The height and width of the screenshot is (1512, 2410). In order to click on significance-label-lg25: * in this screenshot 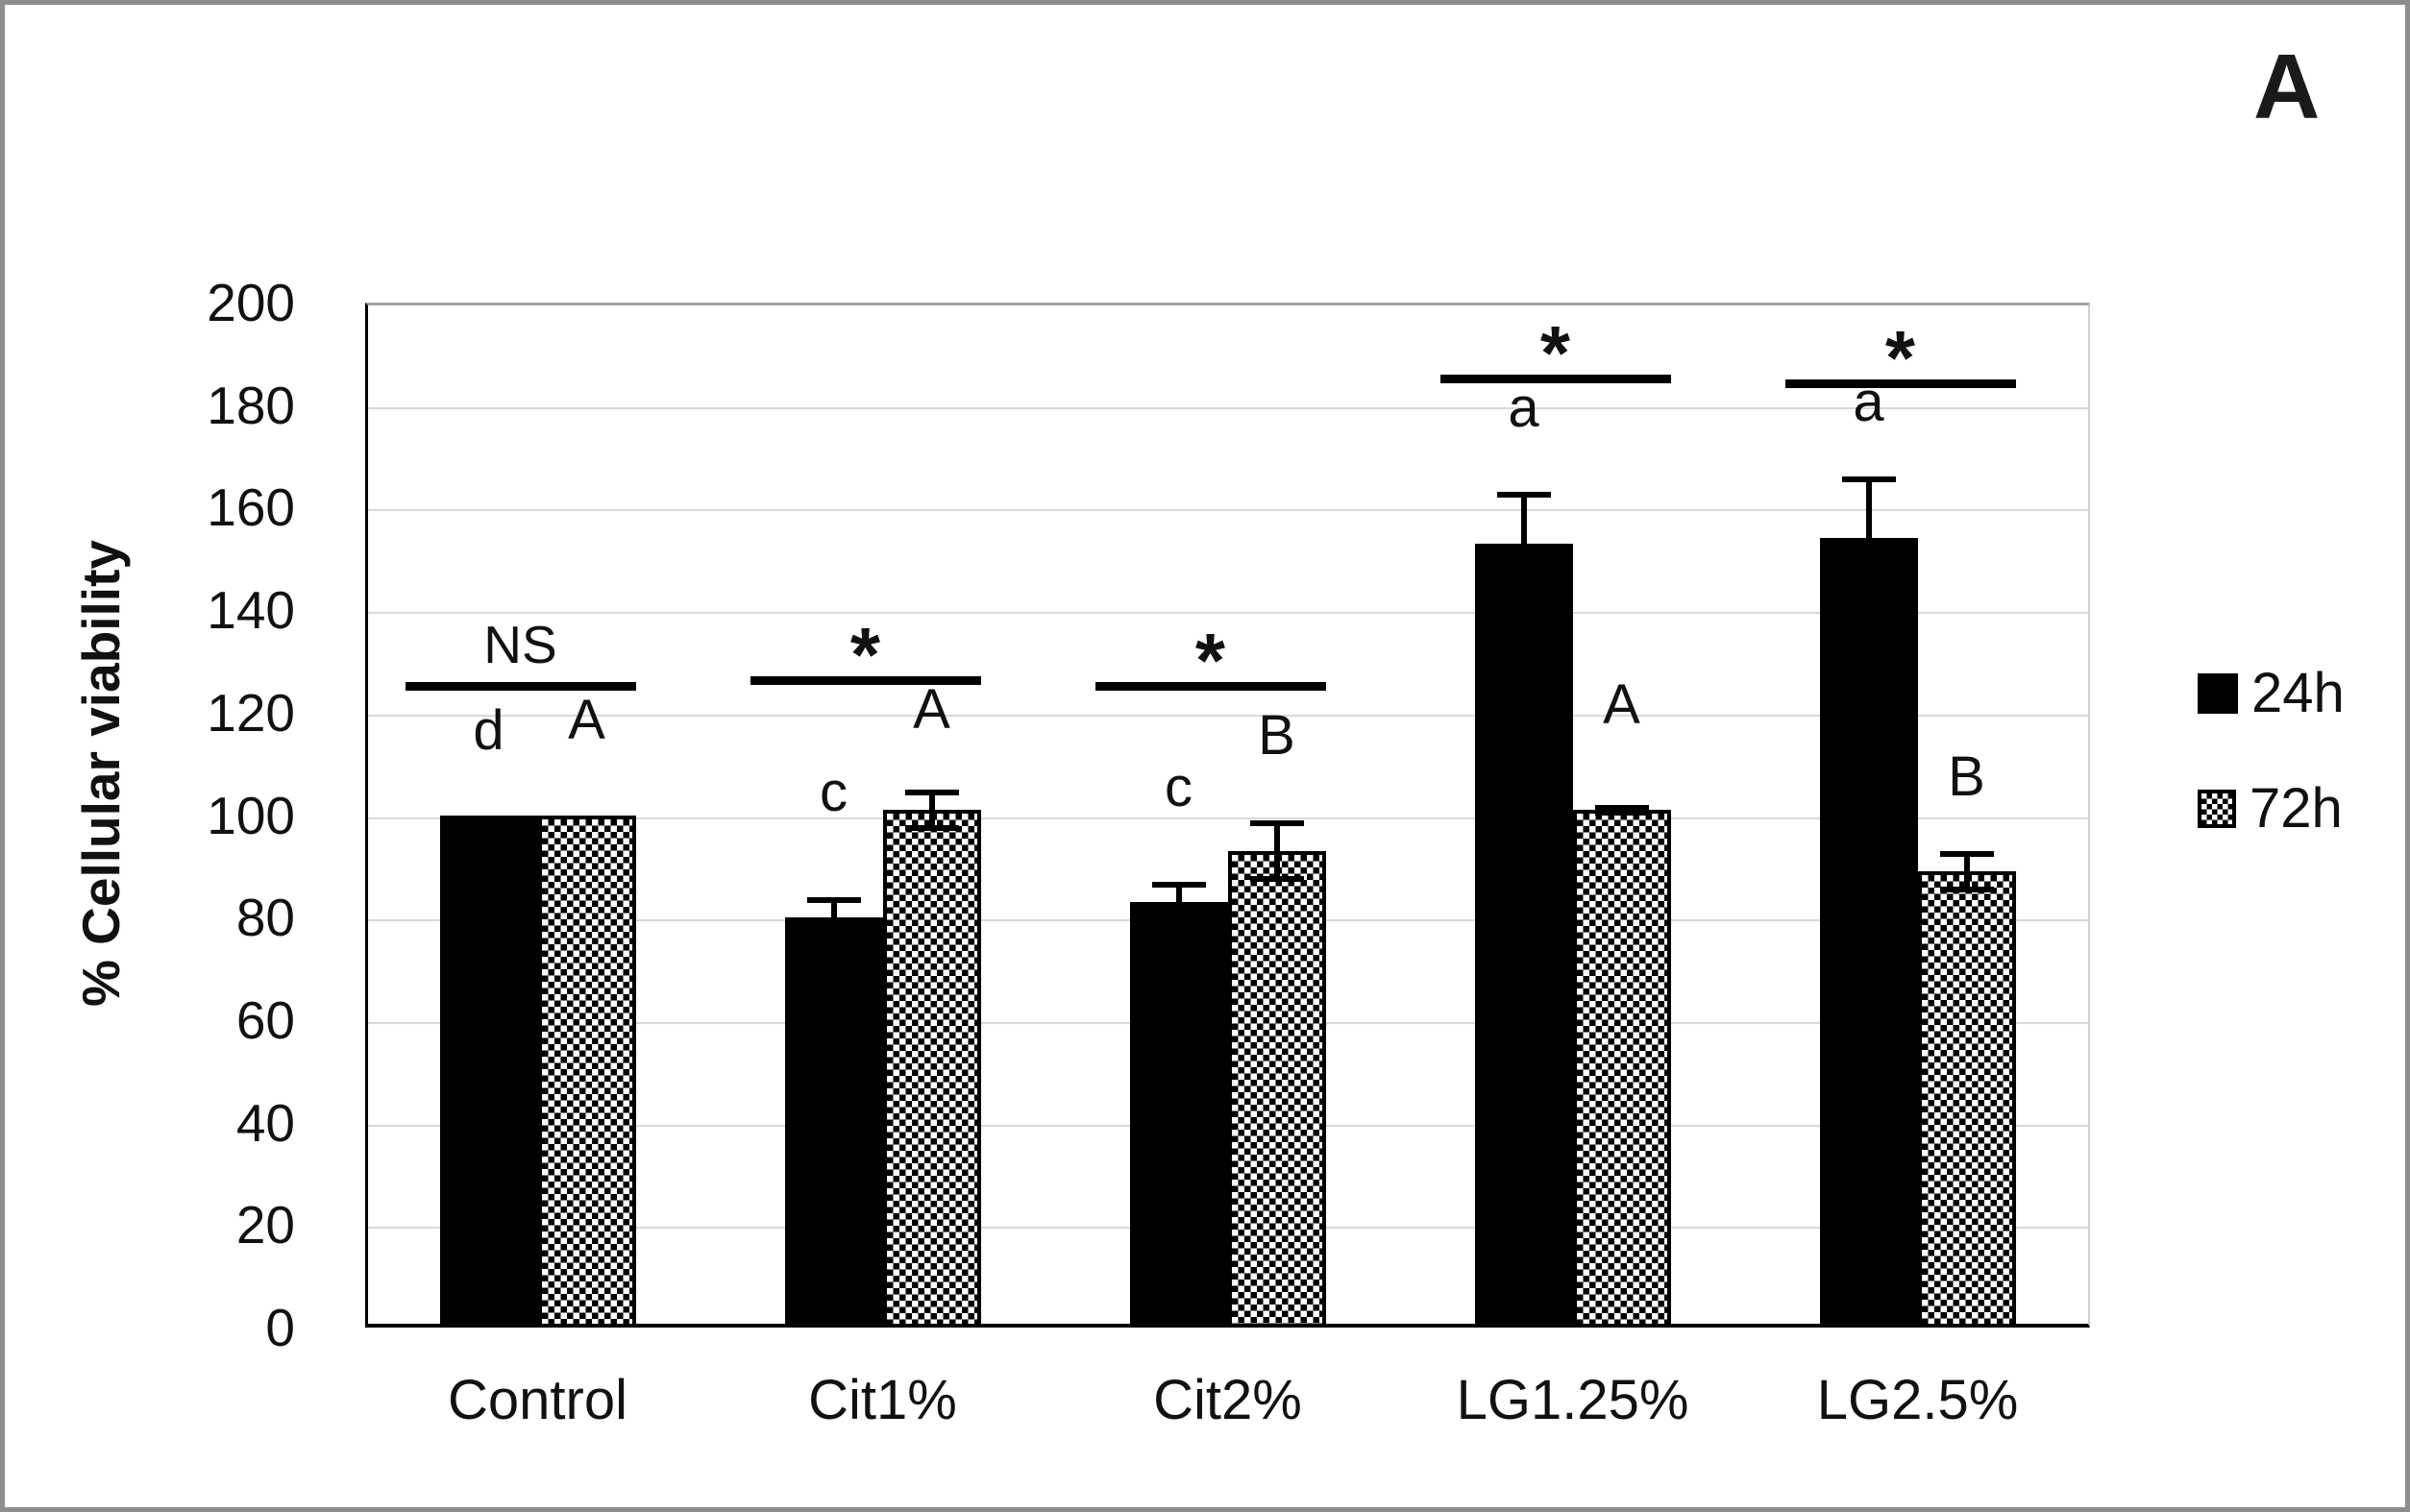, I will do `click(1900, 358)`.